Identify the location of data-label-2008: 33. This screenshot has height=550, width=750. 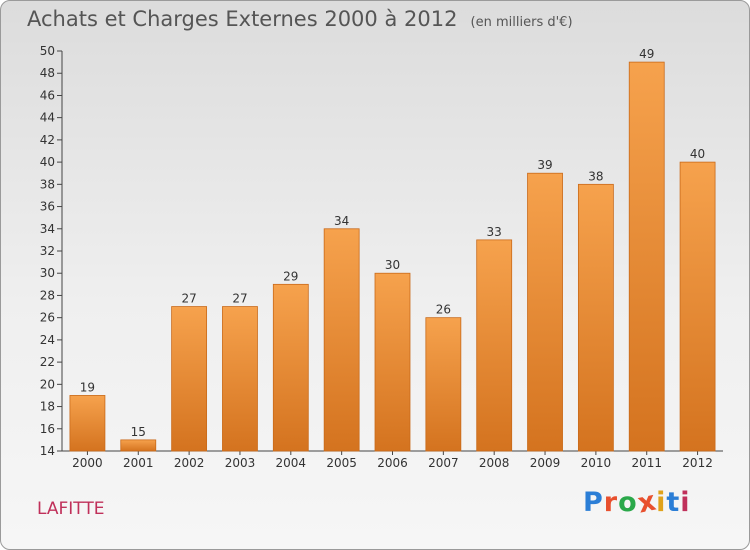
(494, 232).